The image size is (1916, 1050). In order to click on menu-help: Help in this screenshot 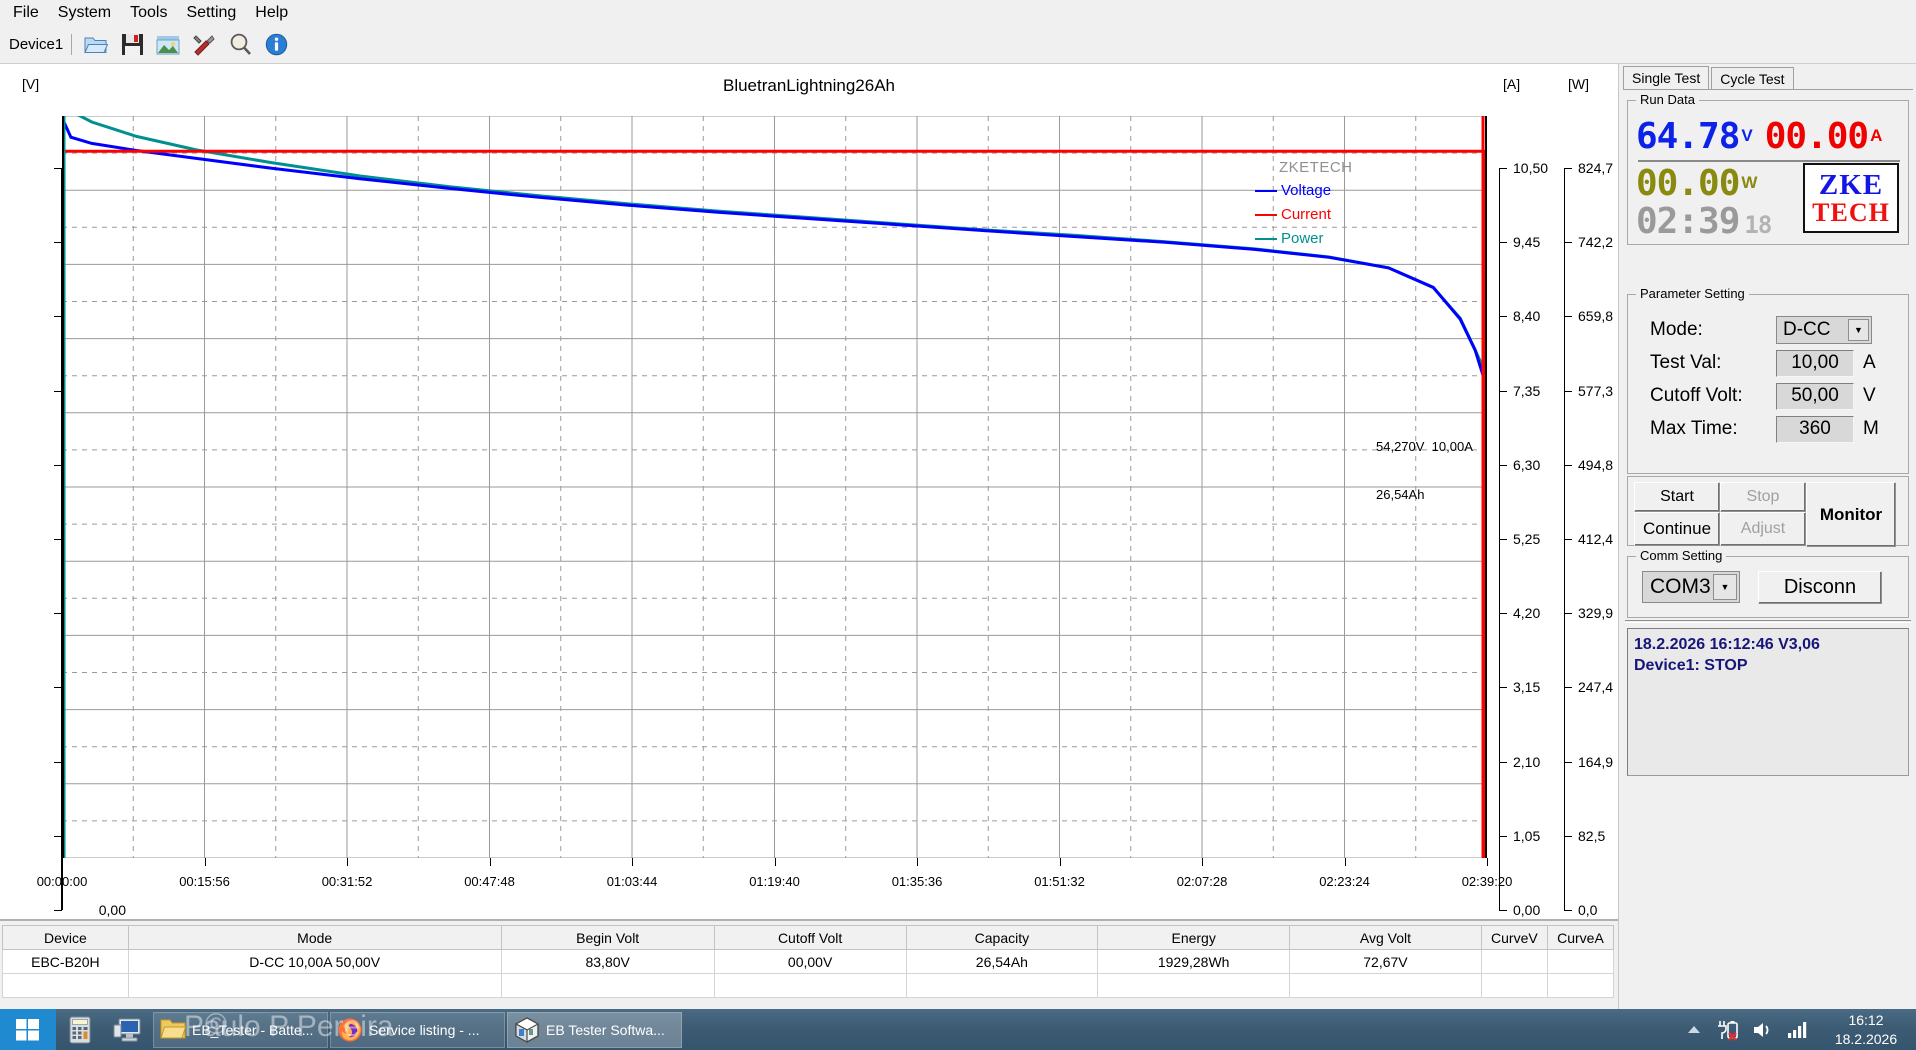, I will do `click(272, 12)`.